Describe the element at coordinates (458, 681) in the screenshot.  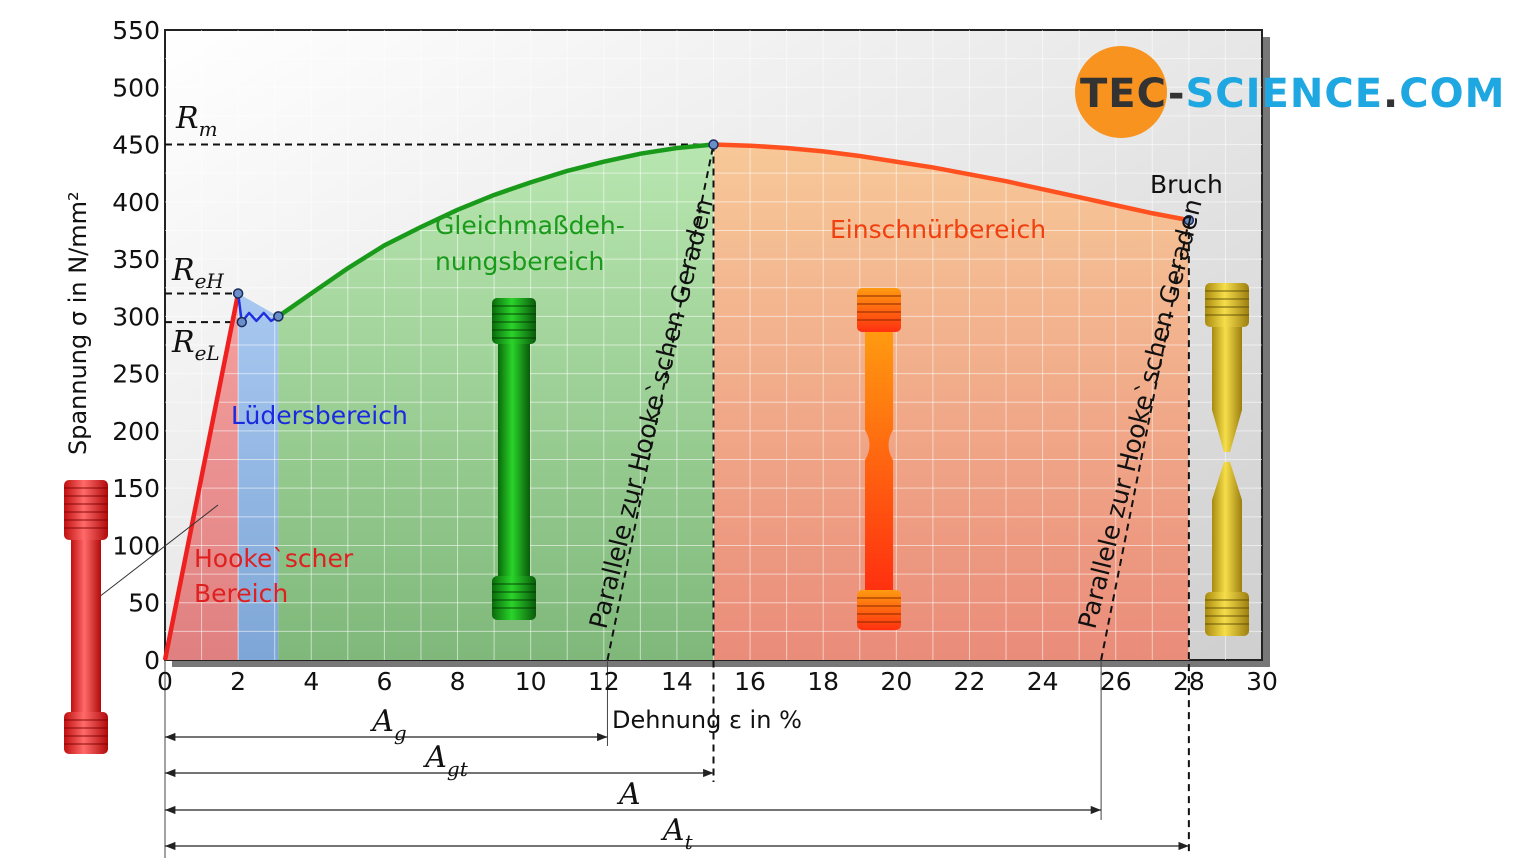
I see `x-tick-label: 8` at that location.